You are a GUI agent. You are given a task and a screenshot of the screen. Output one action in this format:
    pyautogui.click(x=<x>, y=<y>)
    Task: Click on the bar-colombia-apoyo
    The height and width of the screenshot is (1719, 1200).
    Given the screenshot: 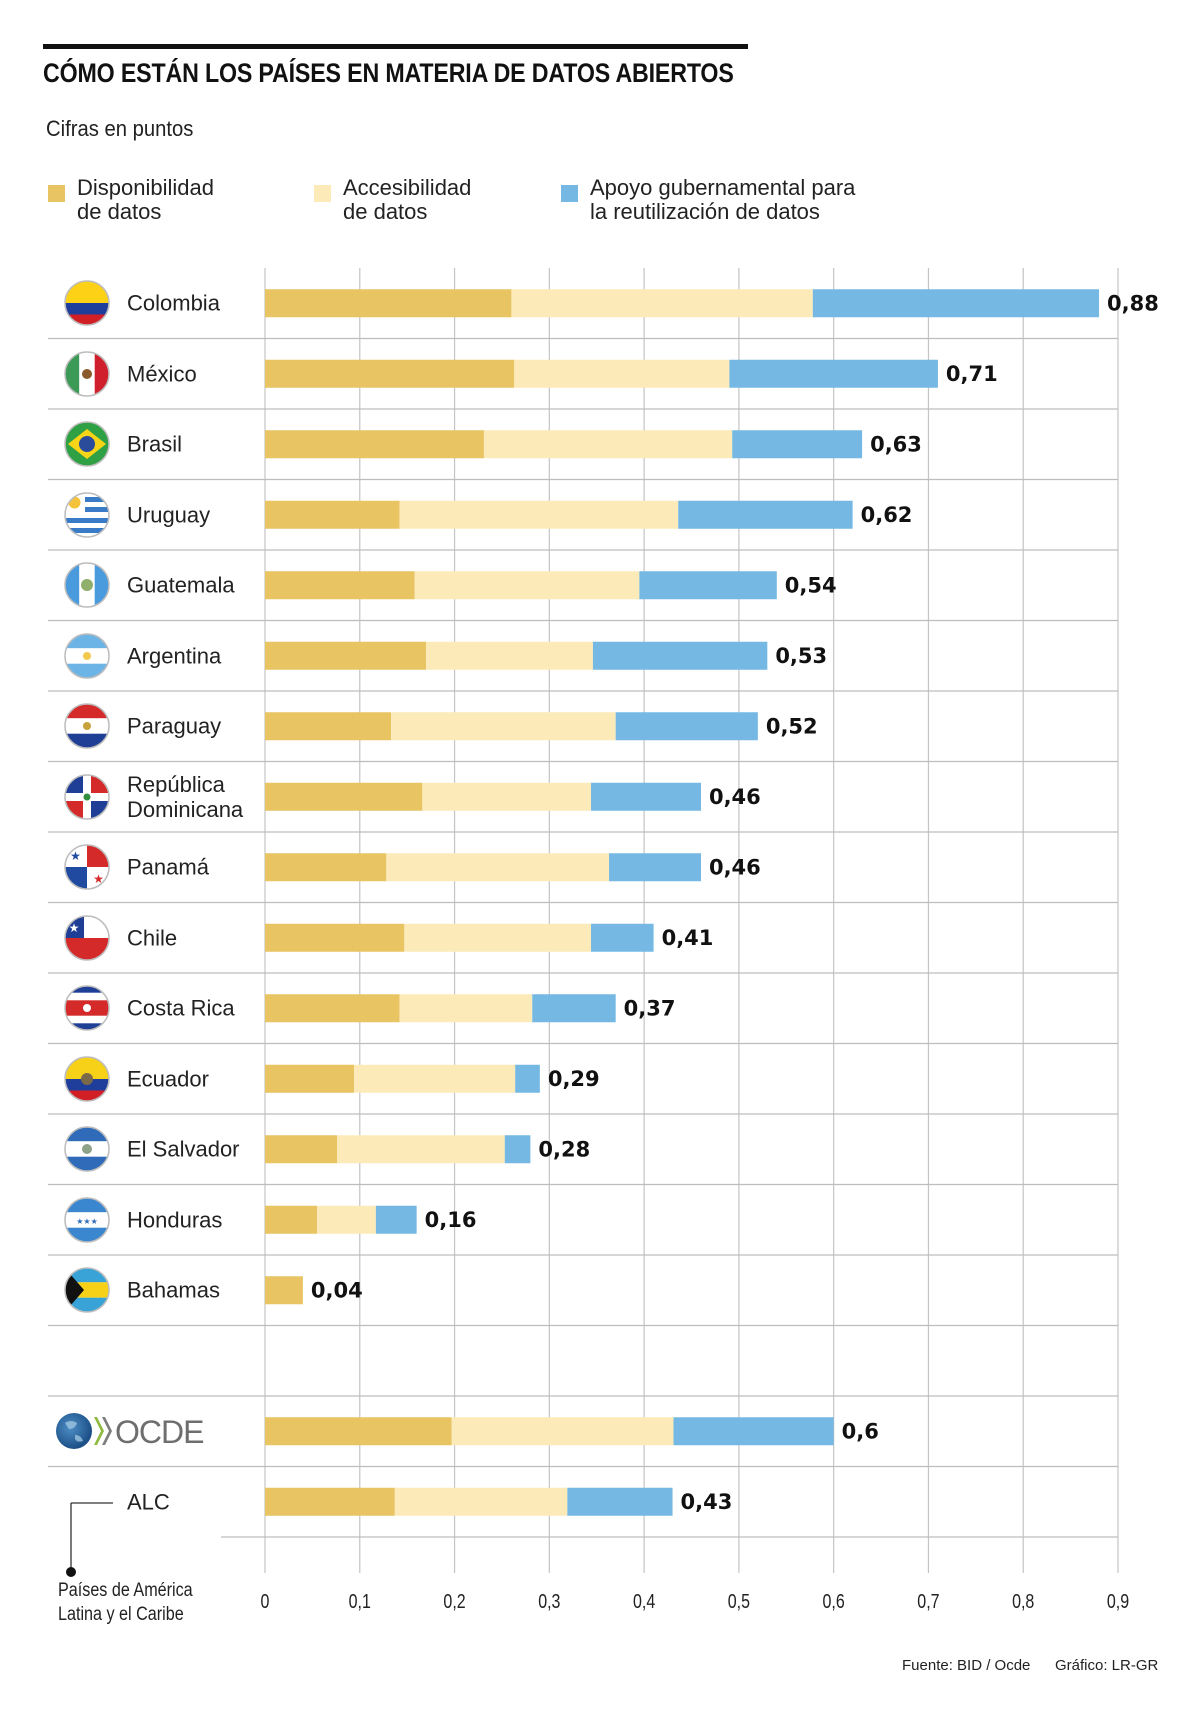 What is the action you would take?
    pyautogui.click(x=956, y=303)
    